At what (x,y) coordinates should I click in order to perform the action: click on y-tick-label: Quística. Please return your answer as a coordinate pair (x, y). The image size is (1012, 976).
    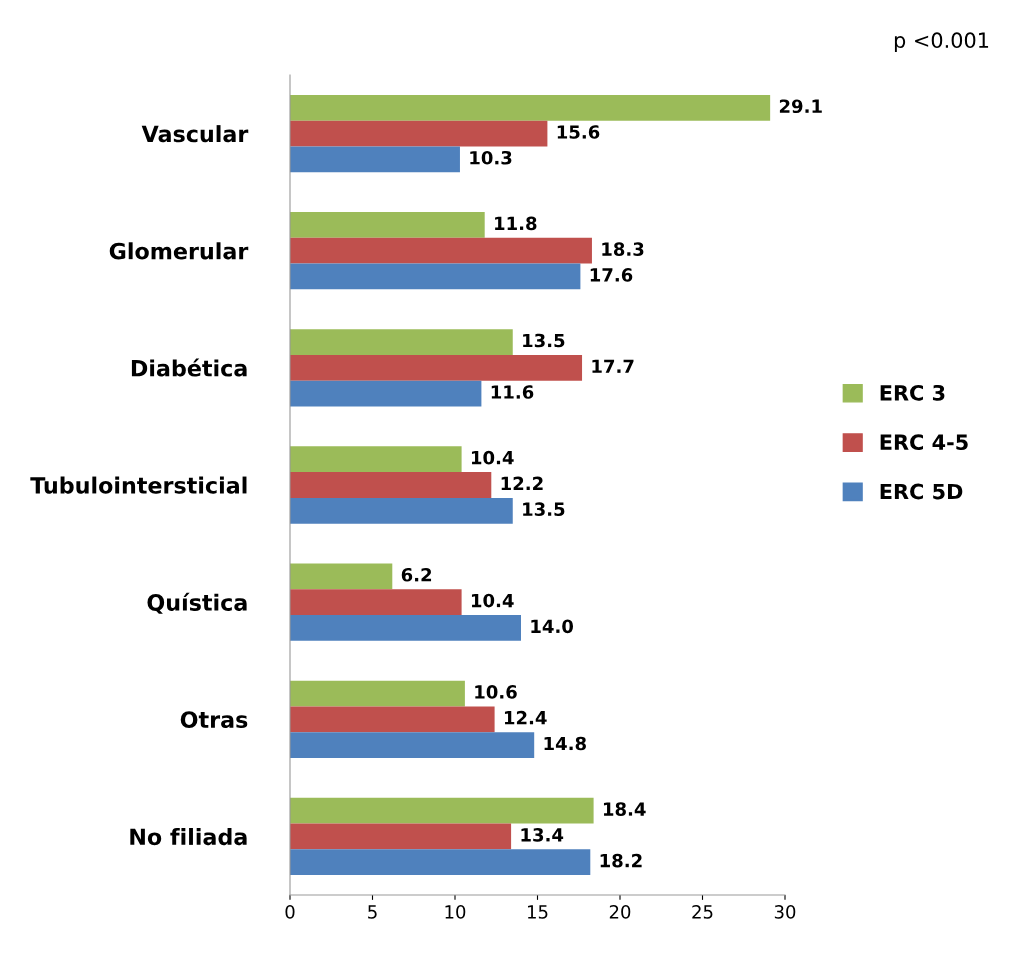
    Looking at the image, I should click on (197, 603).